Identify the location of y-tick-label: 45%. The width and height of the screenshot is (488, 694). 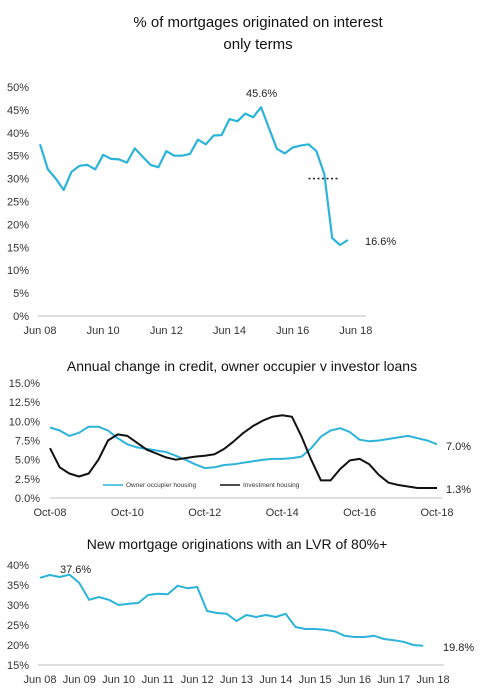
(18, 111).